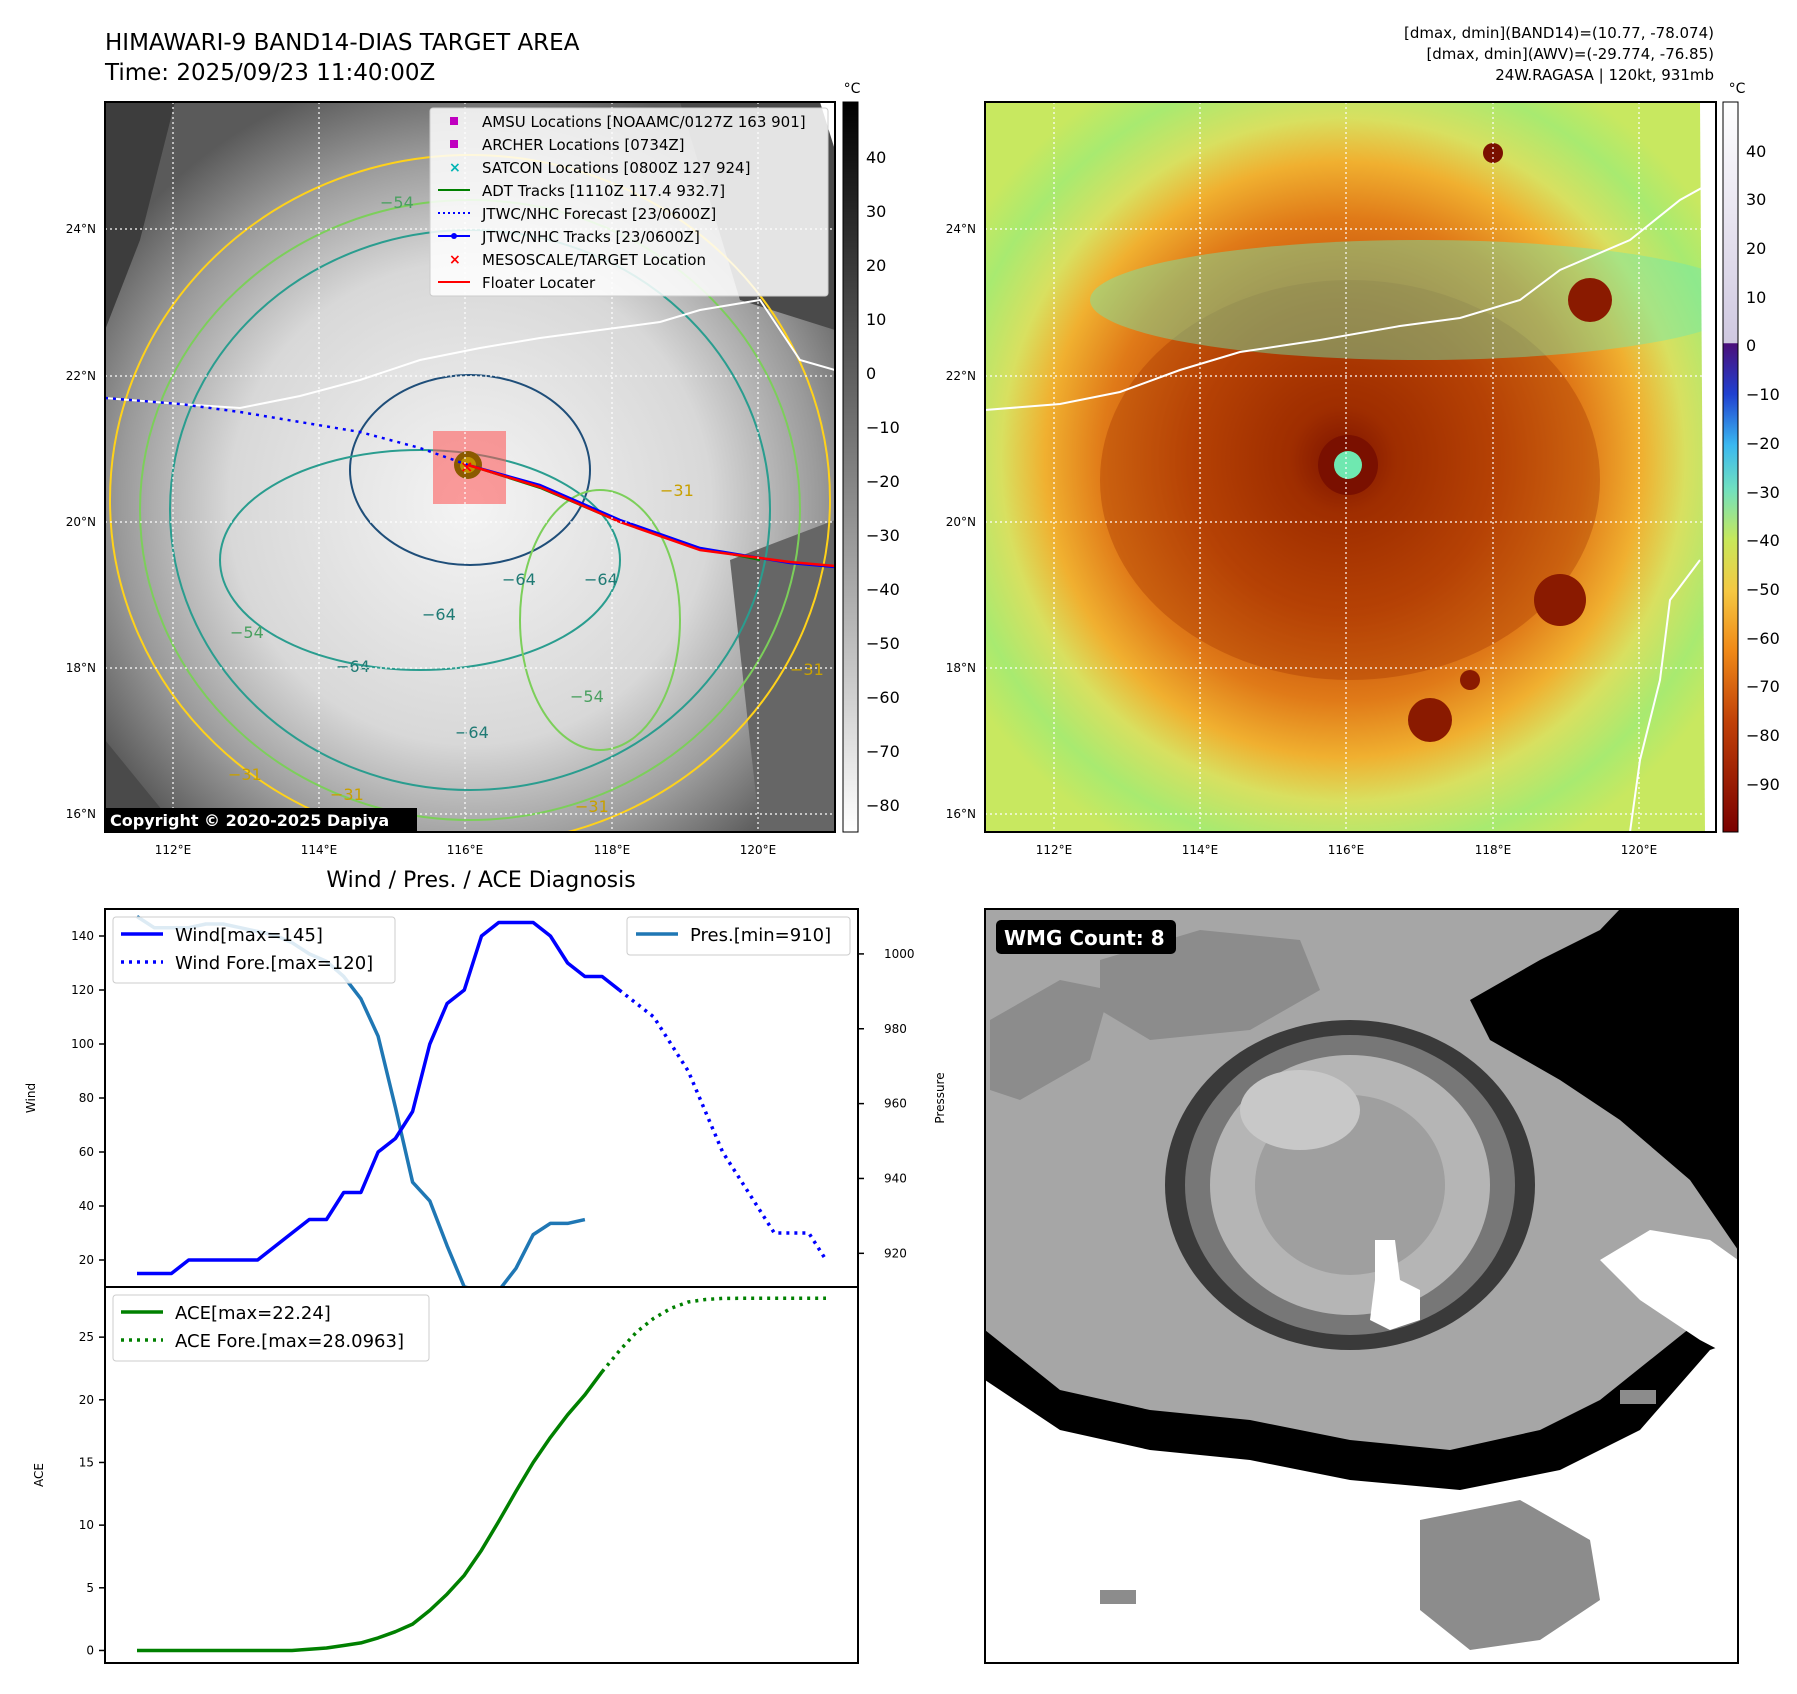  Describe the element at coordinates (1570, 54) in the screenshot. I see `awv-info-line2: [dmax, dmin](AWV)=(-29.774, -76.85)` at that location.